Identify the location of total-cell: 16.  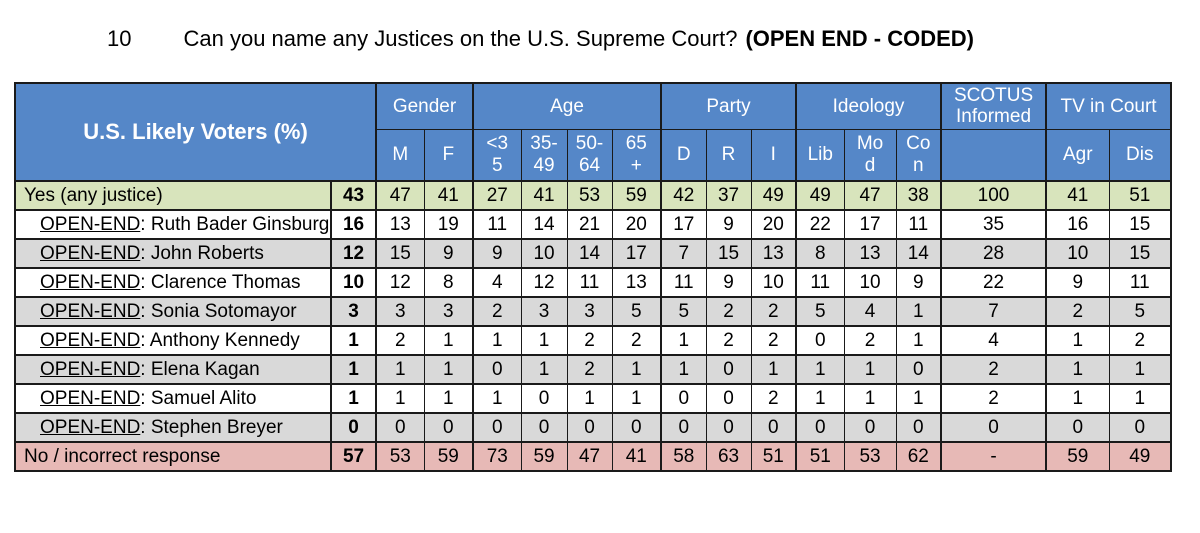
(353, 224).